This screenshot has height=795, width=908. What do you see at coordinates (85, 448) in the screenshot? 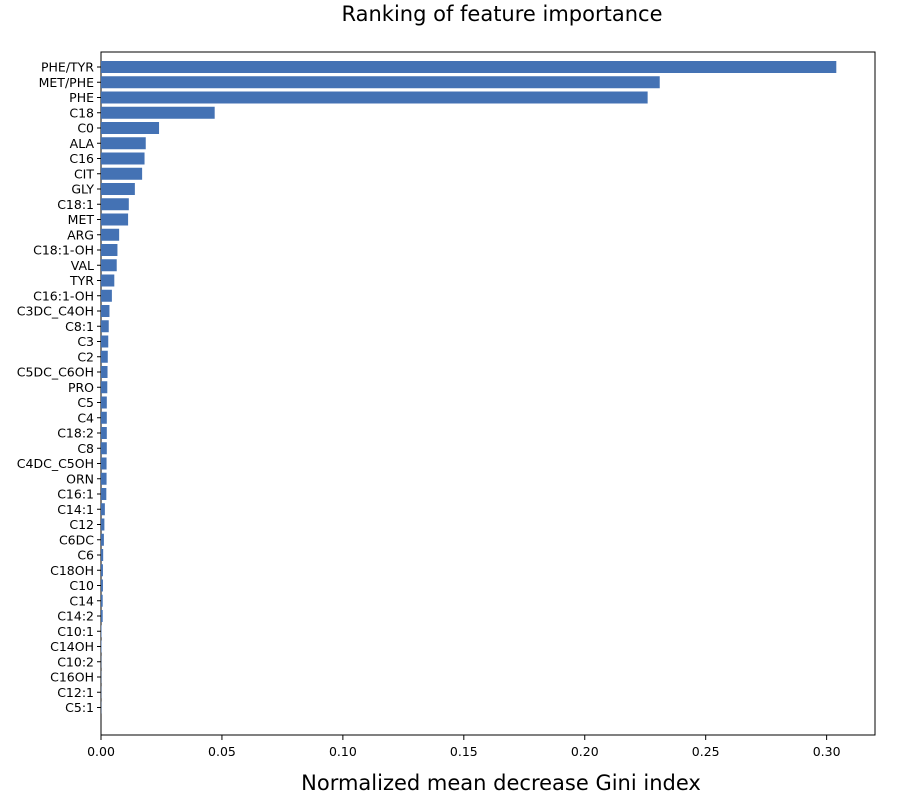
I see `y-tick-label: C8` at bounding box center [85, 448].